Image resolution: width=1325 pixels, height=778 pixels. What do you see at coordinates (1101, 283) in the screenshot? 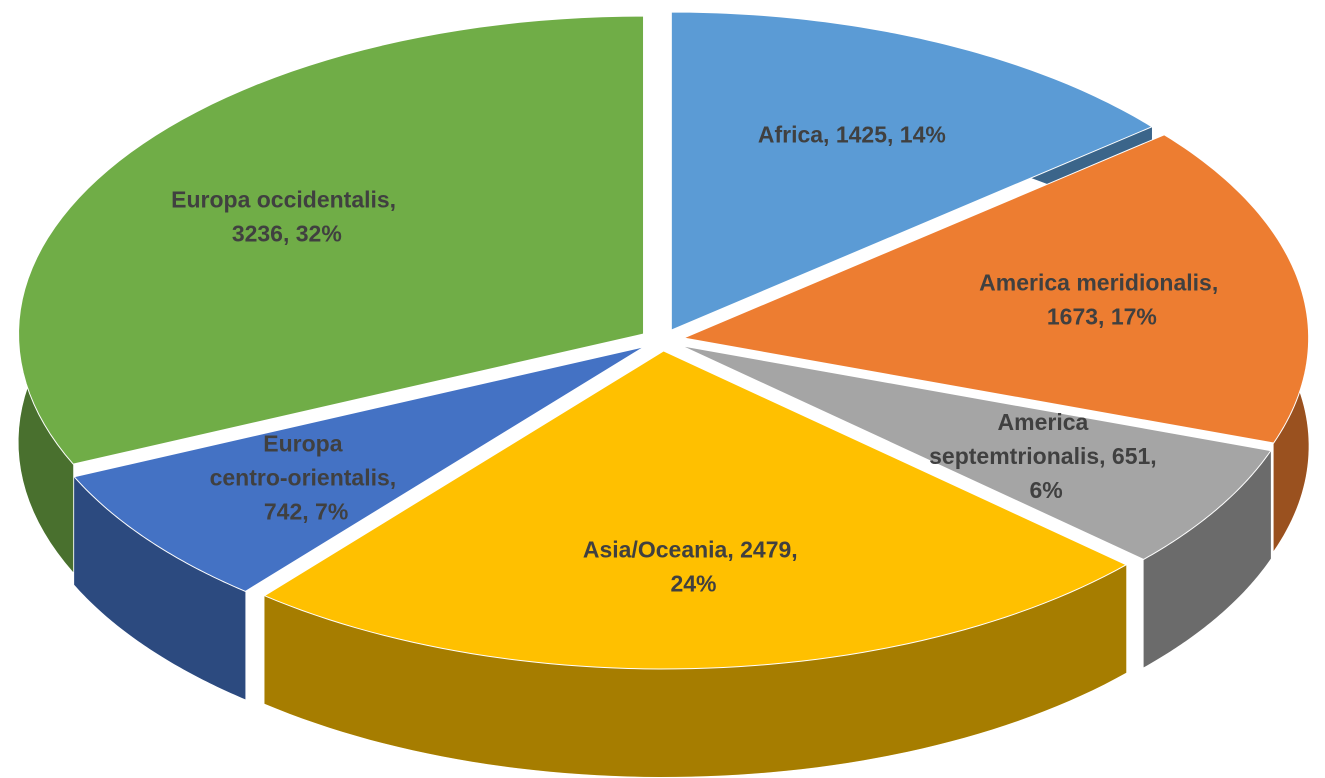
I see `data-label-line: America meridionalis,` at bounding box center [1101, 283].